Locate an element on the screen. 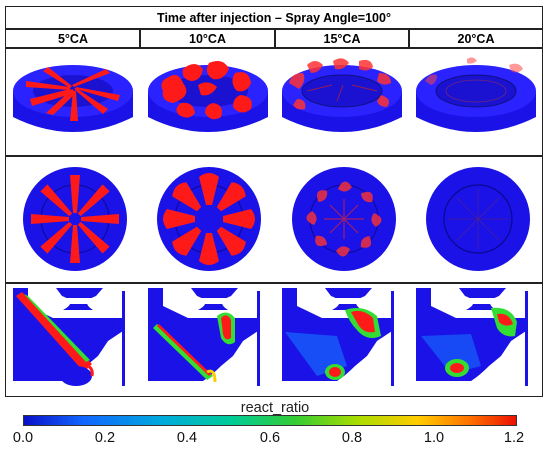  colorbar-tick: 0.6 is located at coordinates (270, 438).